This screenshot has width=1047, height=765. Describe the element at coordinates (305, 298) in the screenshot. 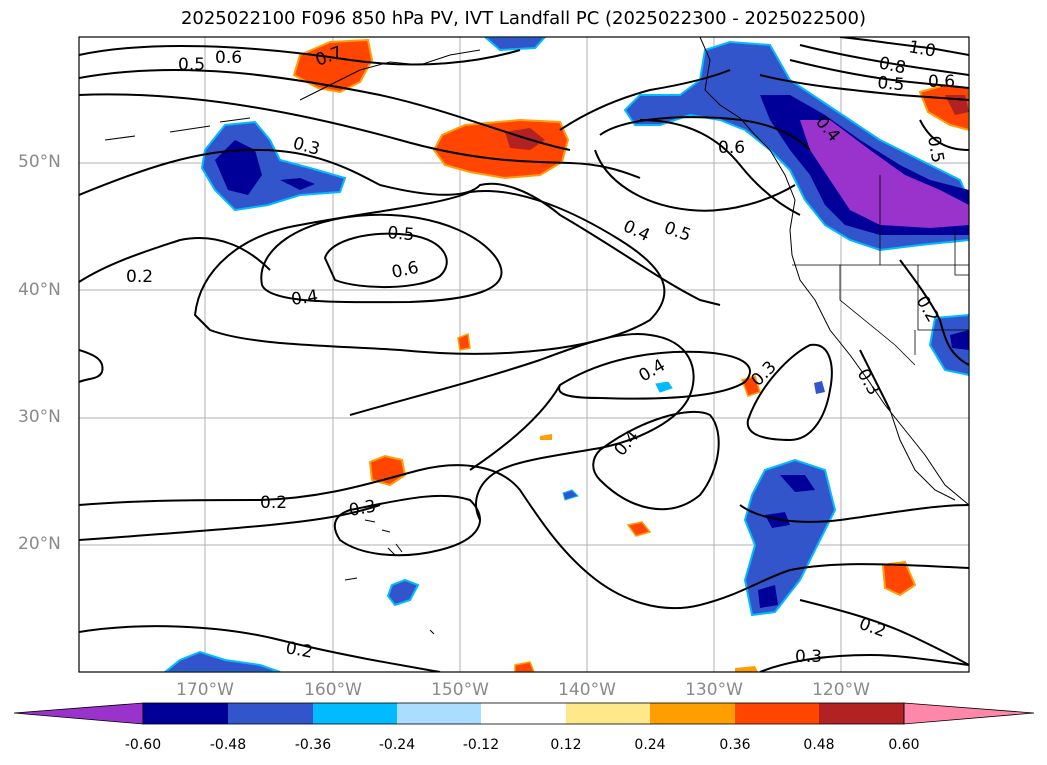

I see `contour-label: 0.4` at that location.